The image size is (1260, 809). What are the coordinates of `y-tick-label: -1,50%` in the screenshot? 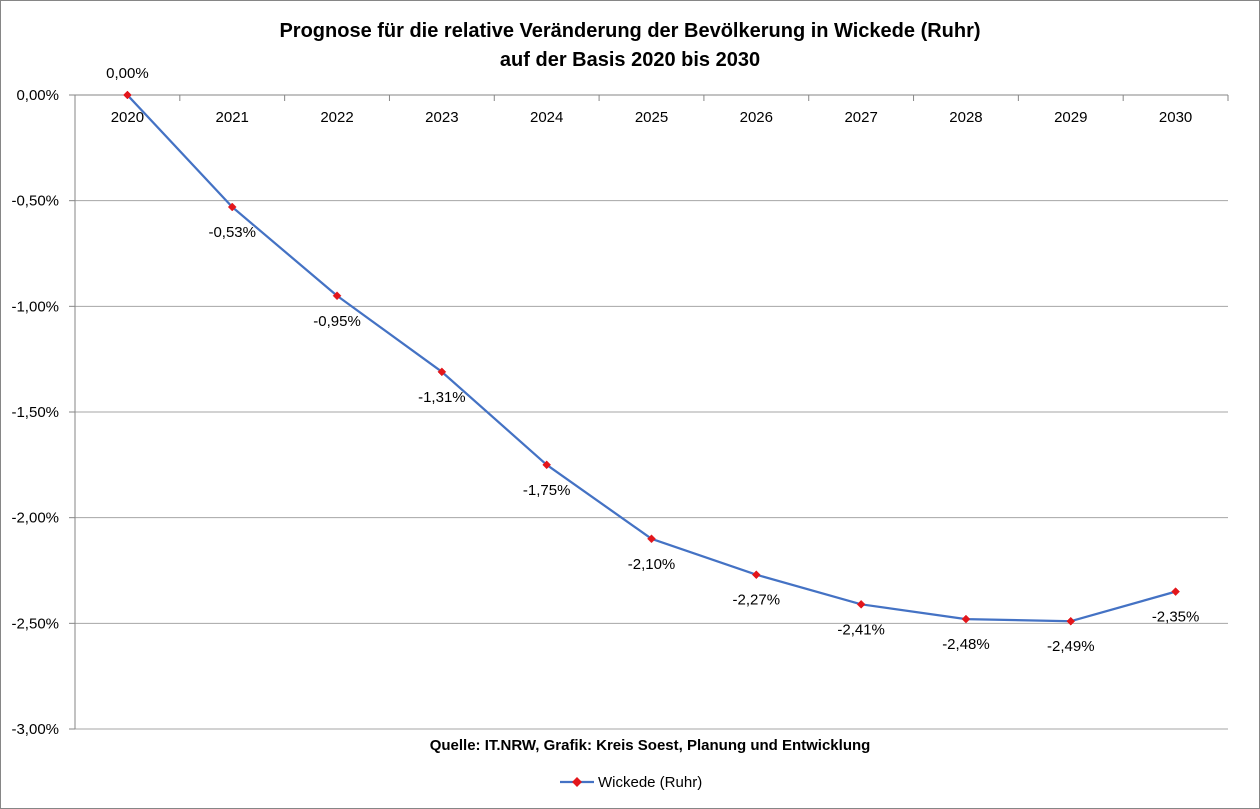 It's located at (35, 412).